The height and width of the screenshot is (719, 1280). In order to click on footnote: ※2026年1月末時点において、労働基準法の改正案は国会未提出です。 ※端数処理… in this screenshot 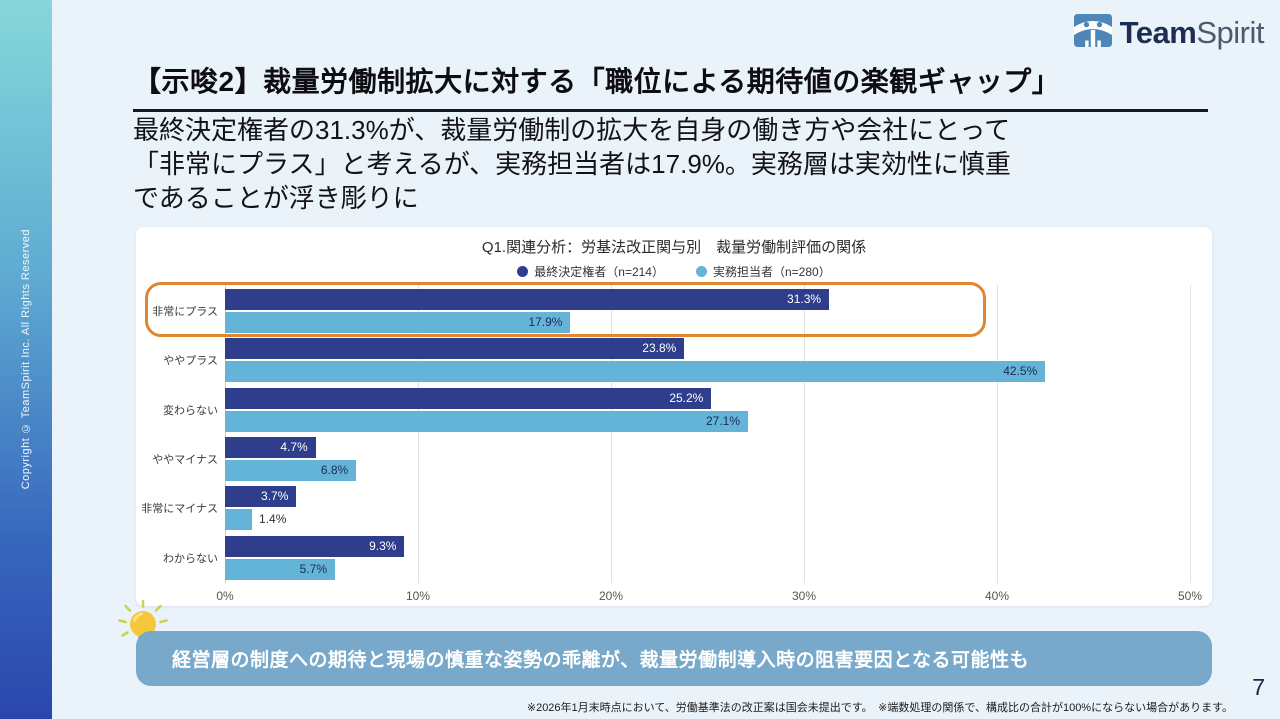, I will do `click(879, 708)`.